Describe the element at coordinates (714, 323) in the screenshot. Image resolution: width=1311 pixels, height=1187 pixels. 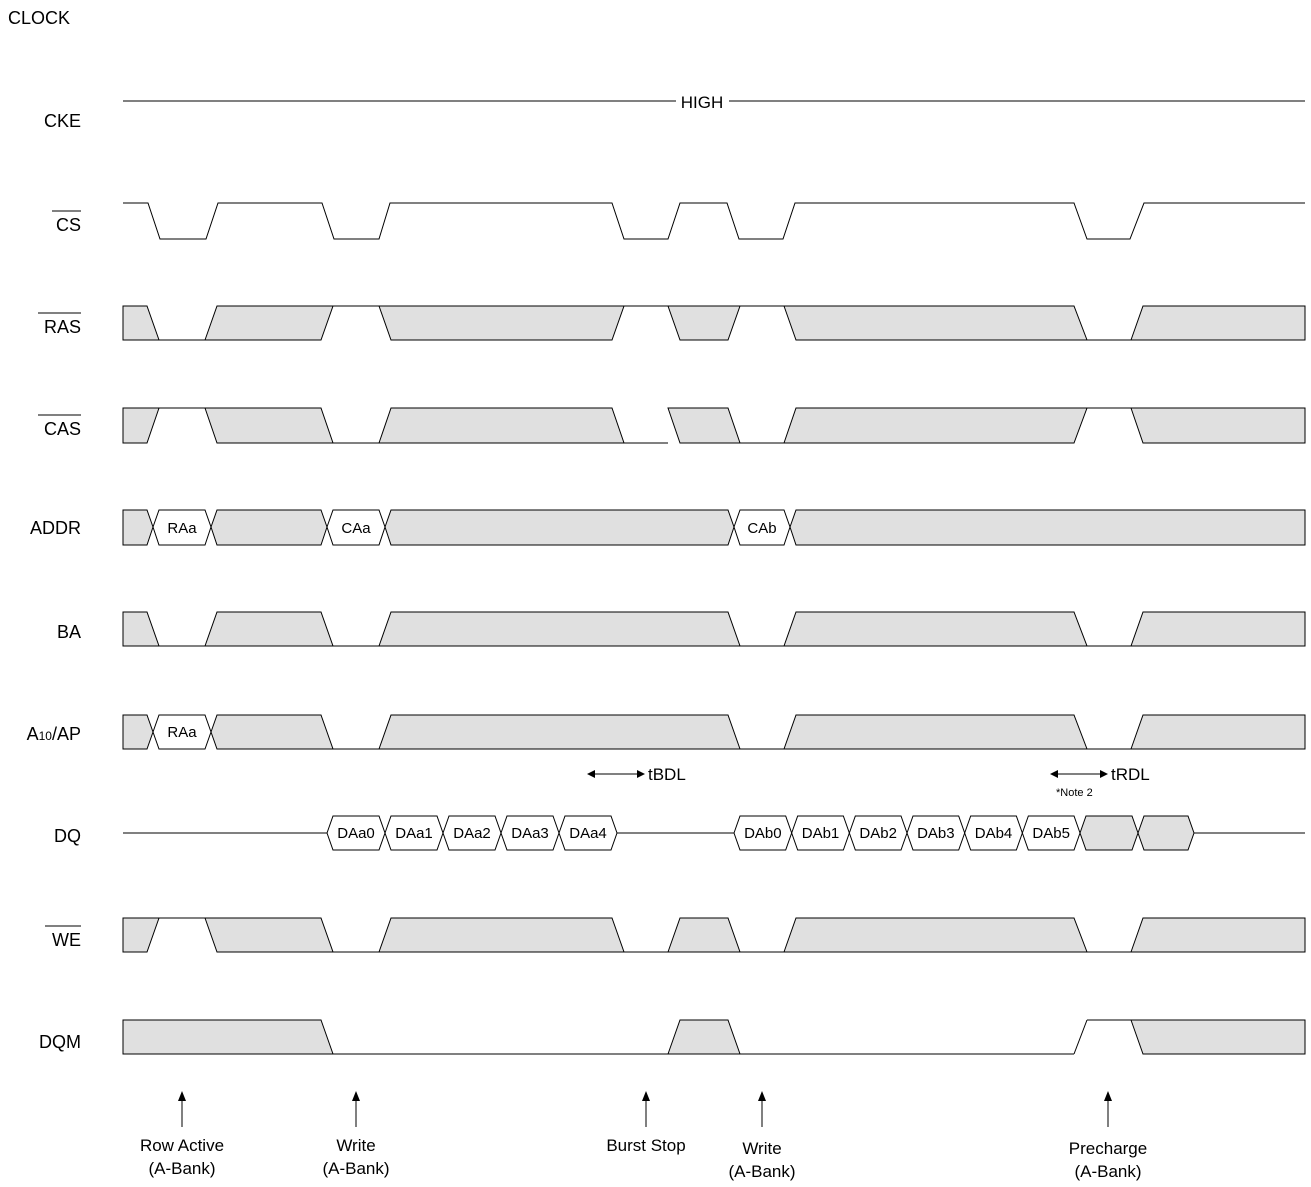
I see `ras-waveform` at that location.